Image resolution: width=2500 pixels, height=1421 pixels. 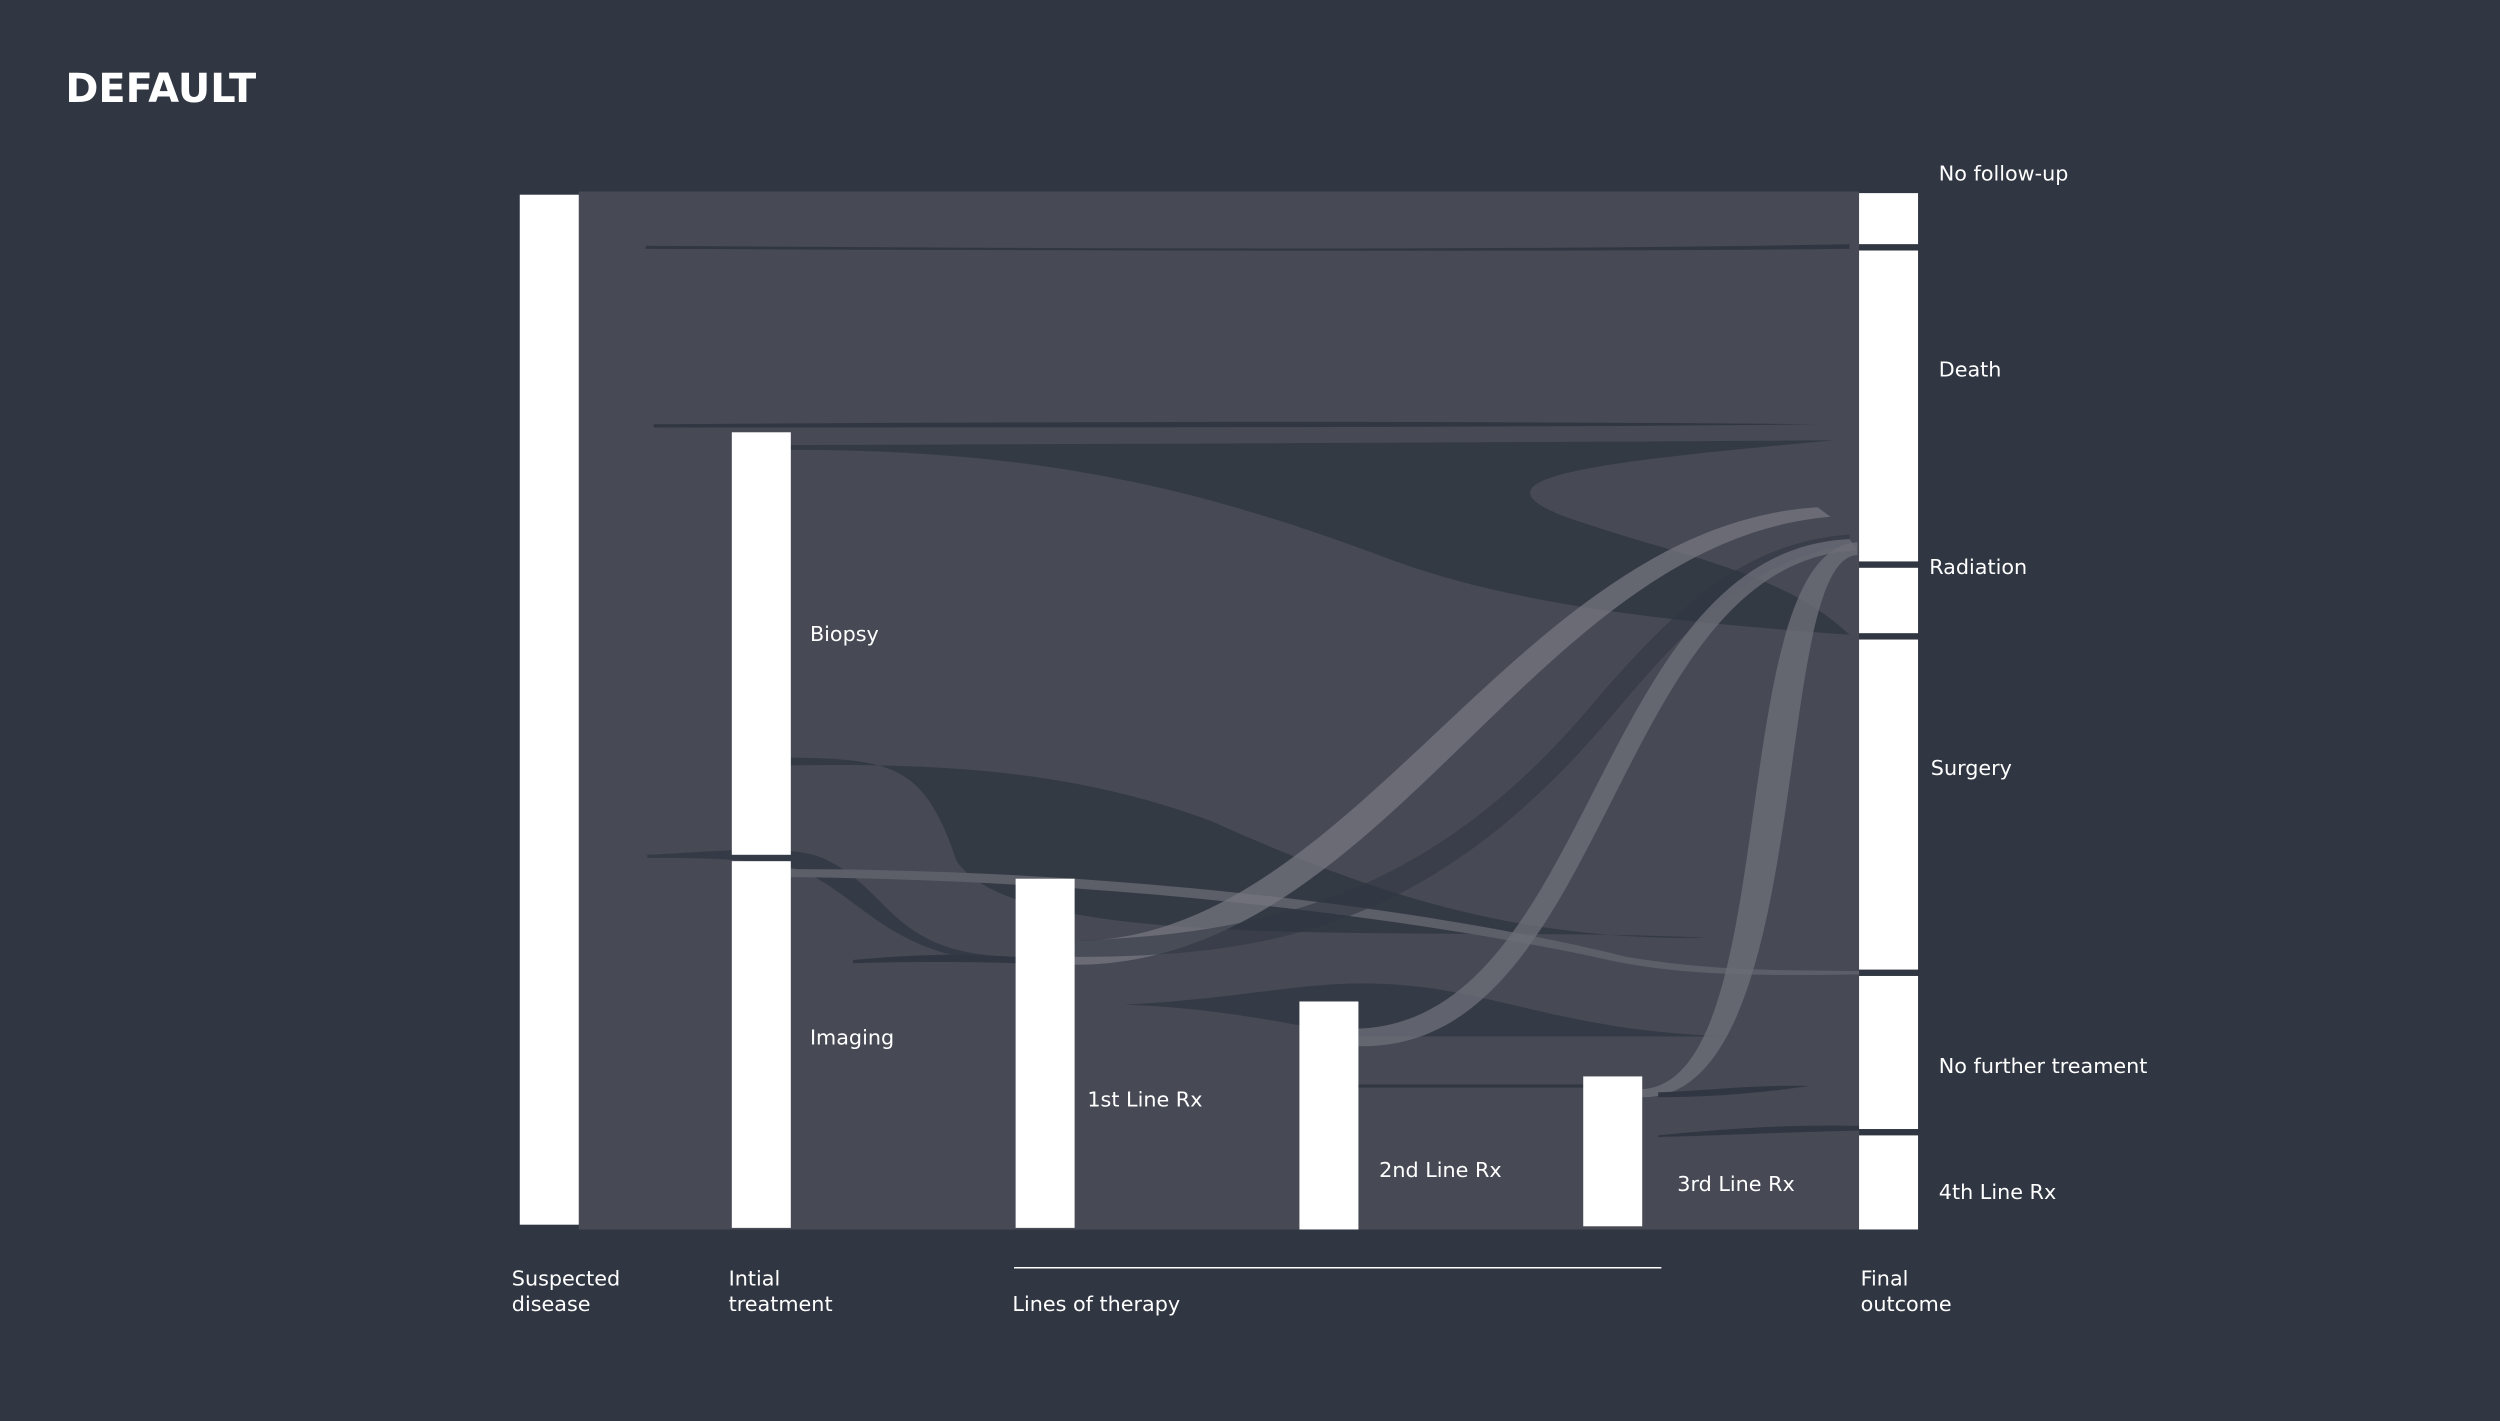 I want to click on stage-label: Lines of therapy, so click(x=1096, y=1304).